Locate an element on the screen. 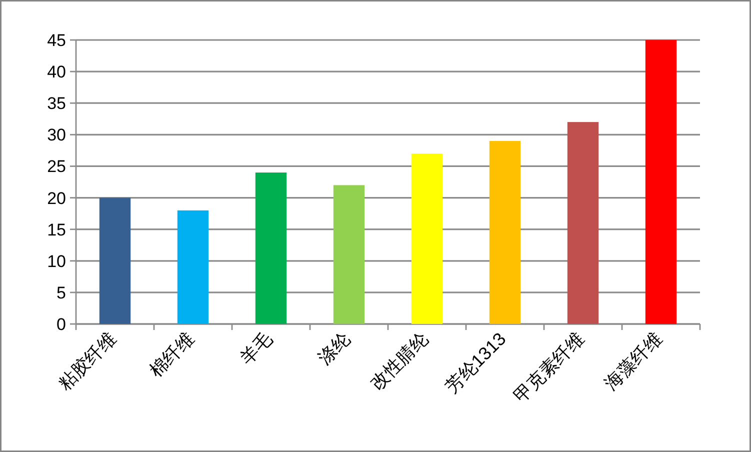 The image size is (751, 452). x-tick-label: 海藻纤维 is located at coordinates (633, 361).